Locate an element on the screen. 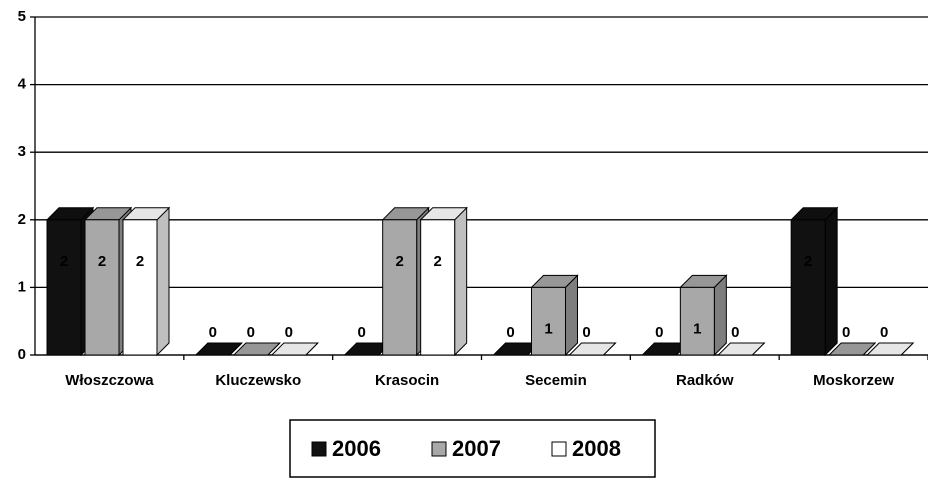 The width and height of the screenshot is (928, 479). x-tick-label: Włoszczowa is located at coordinates (109, 380).